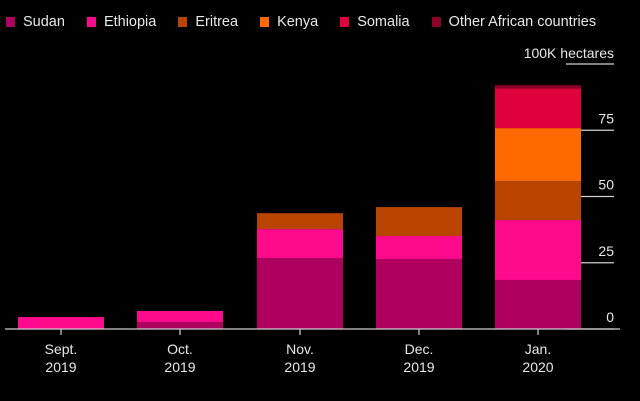  I want to click on y-axis-unit-label: 100K hectares, so click(569, 53).